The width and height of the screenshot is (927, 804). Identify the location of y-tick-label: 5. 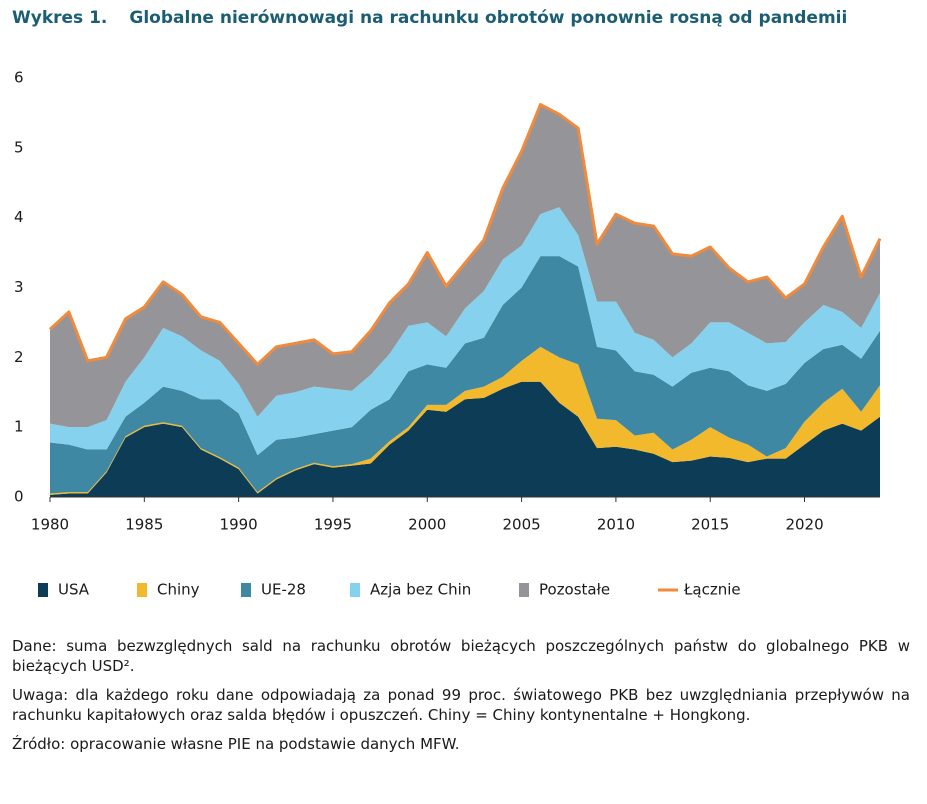
(19, 147).